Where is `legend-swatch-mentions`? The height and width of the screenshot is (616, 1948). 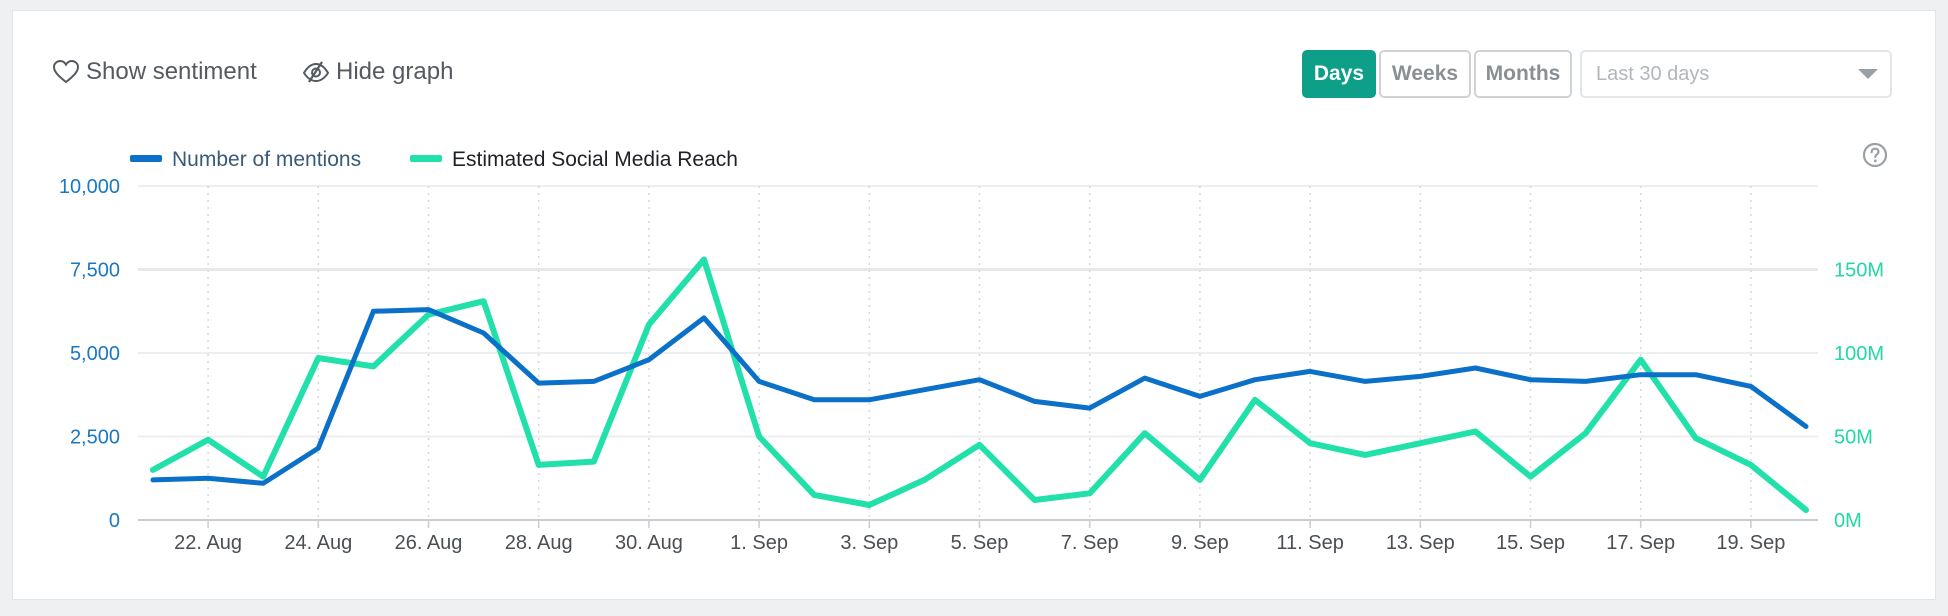
legend-swatch-mentions is located at coordinates (146, 158).